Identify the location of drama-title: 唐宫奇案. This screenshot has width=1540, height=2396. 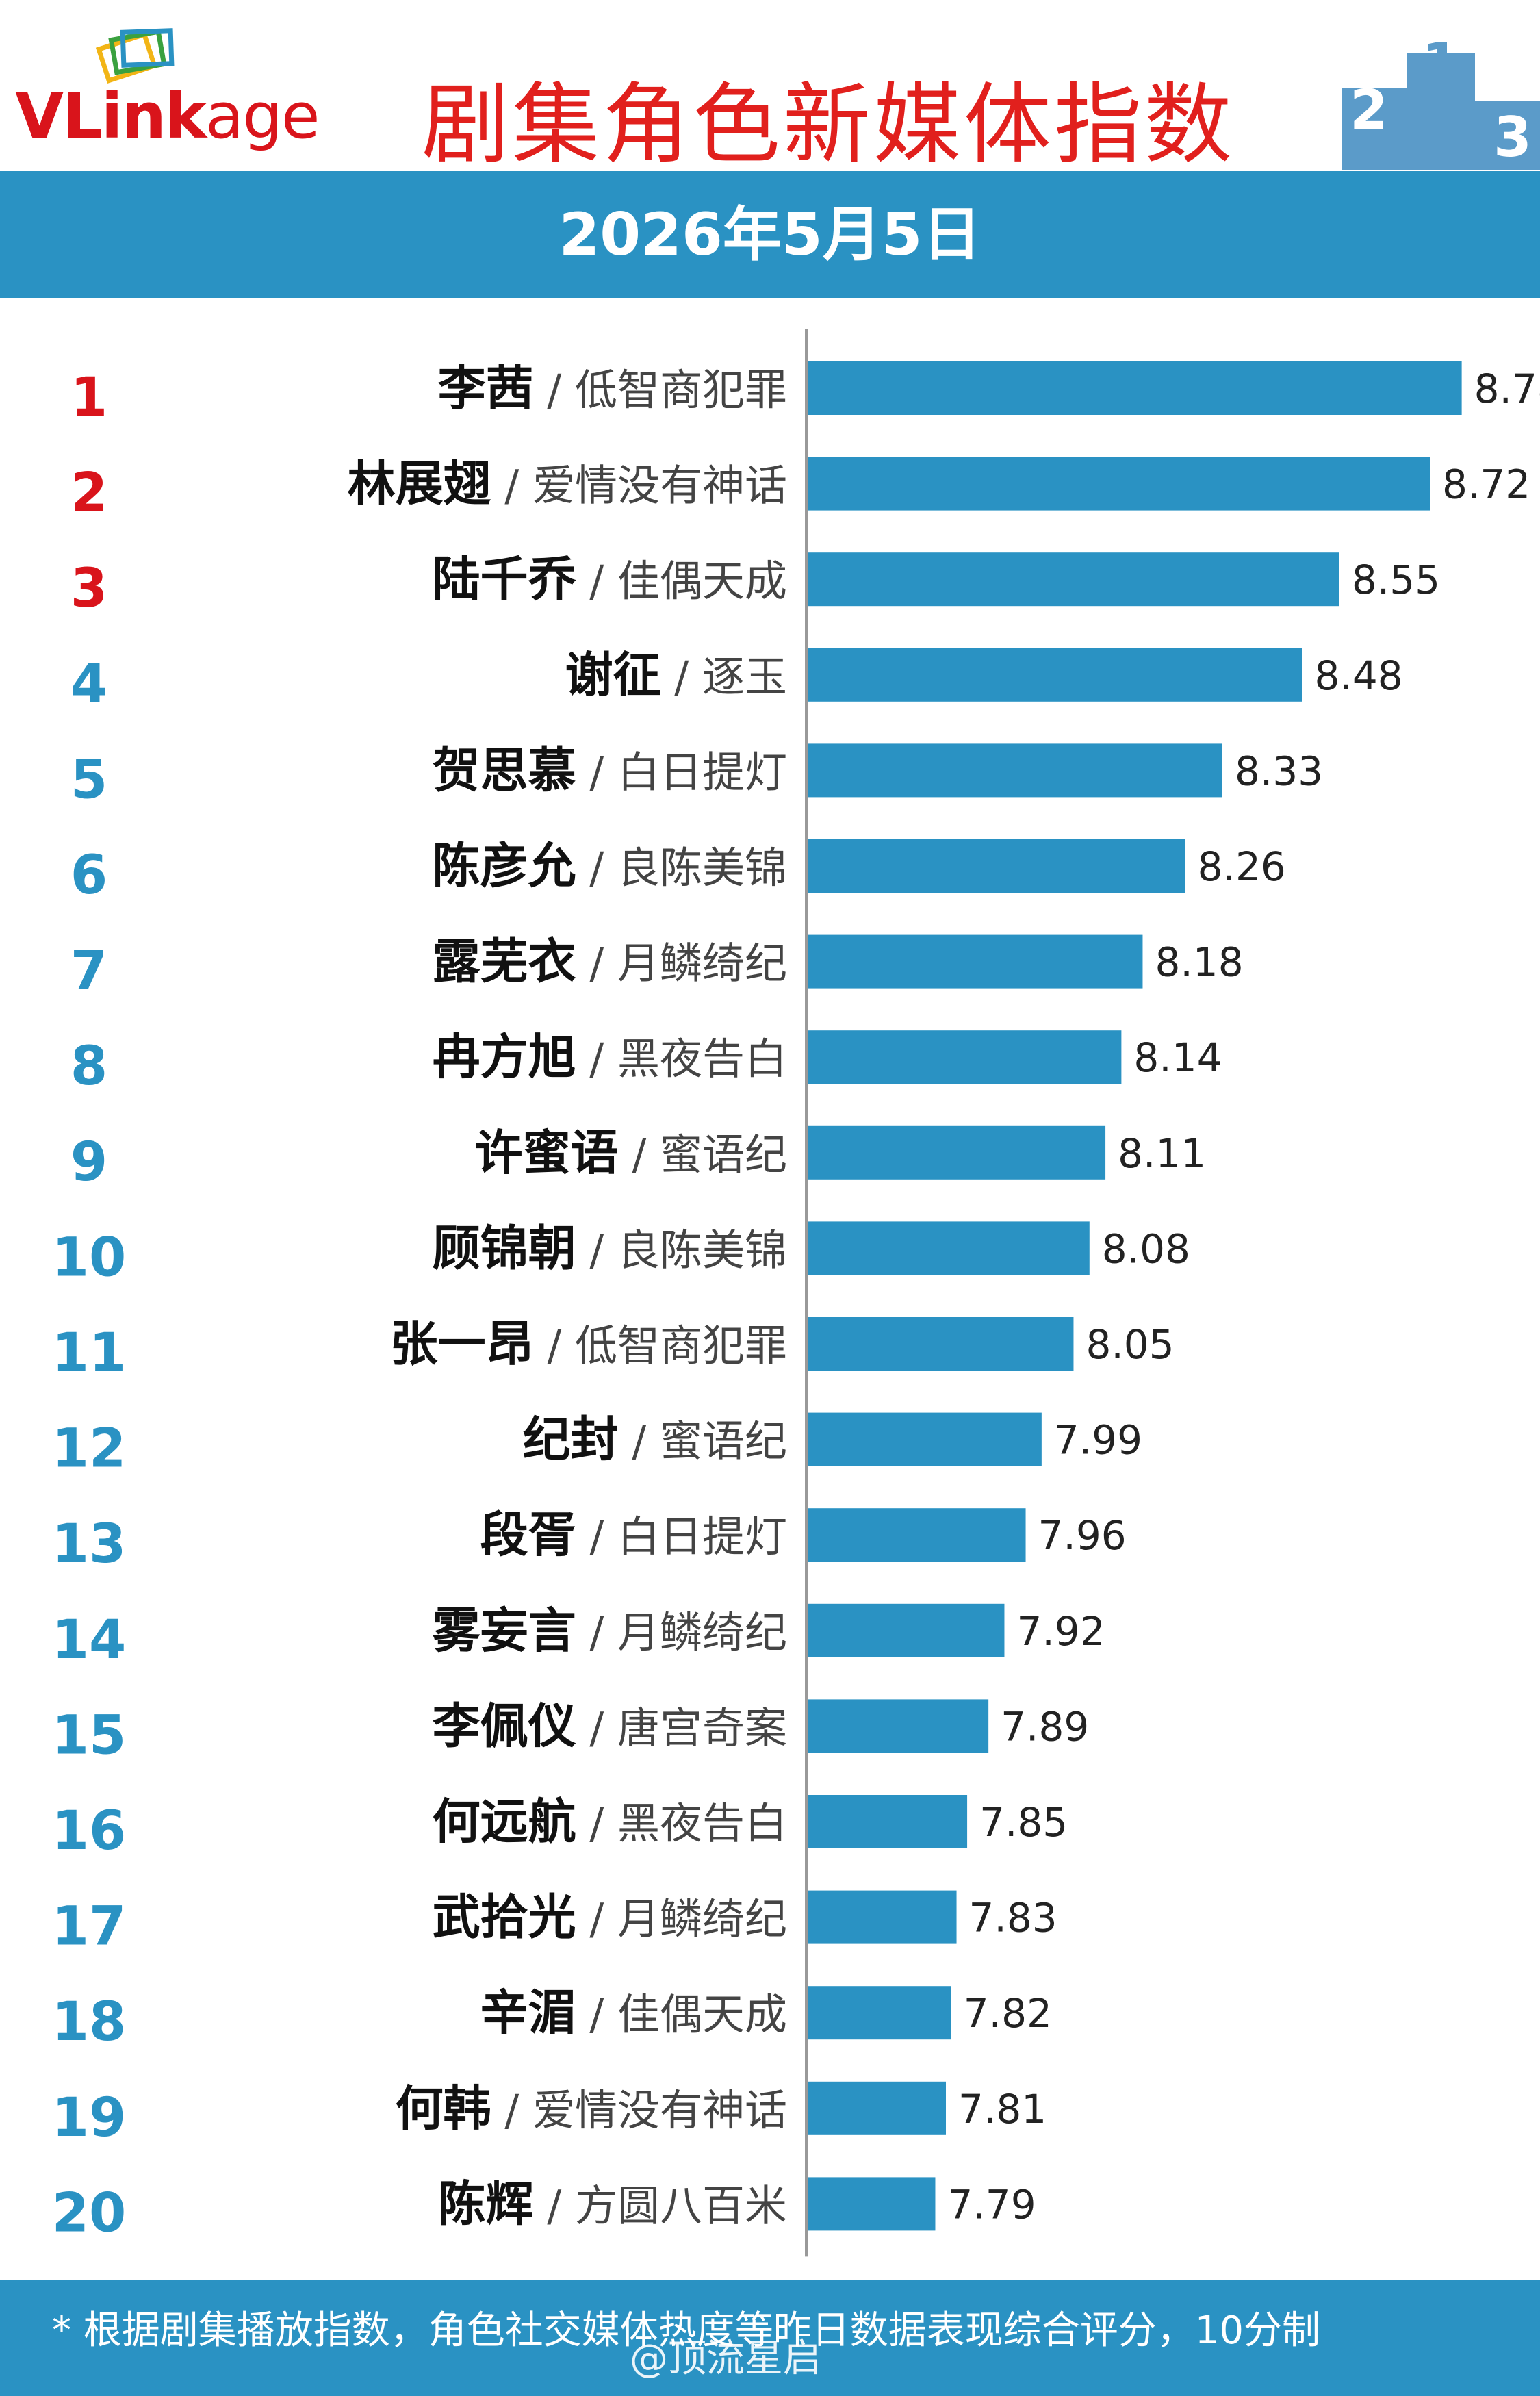
(702, 1728).